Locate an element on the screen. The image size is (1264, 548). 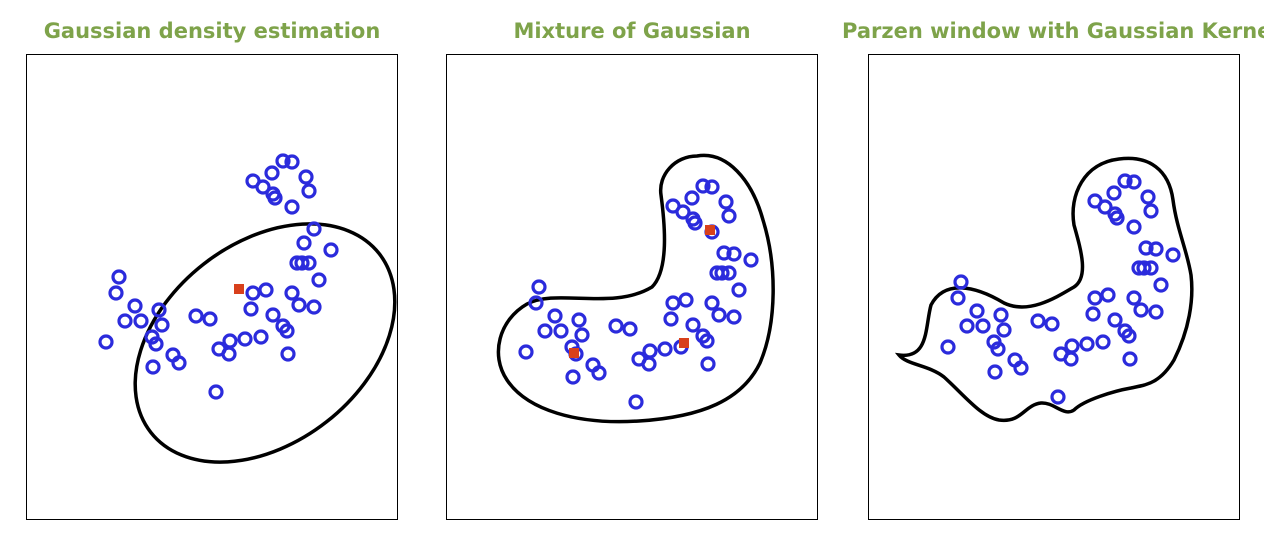
parzen-window-plot is located at coordinates (1044, 289).